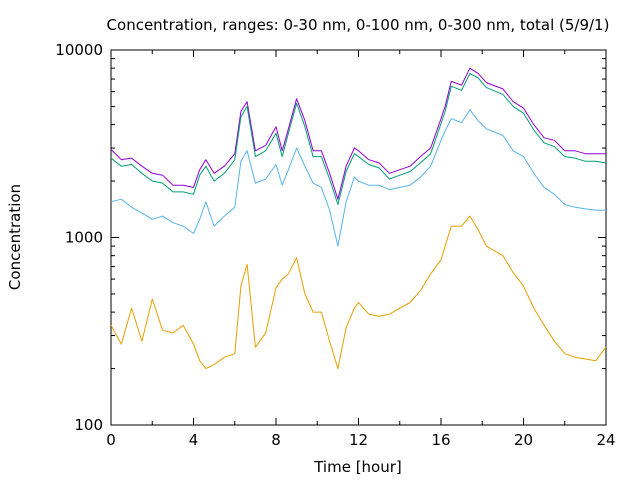 This screenshot has width=640, height=480. Describe the element at coordinates (358, 440) in the screenshot. I see `x-tick-label: 12` at that location.